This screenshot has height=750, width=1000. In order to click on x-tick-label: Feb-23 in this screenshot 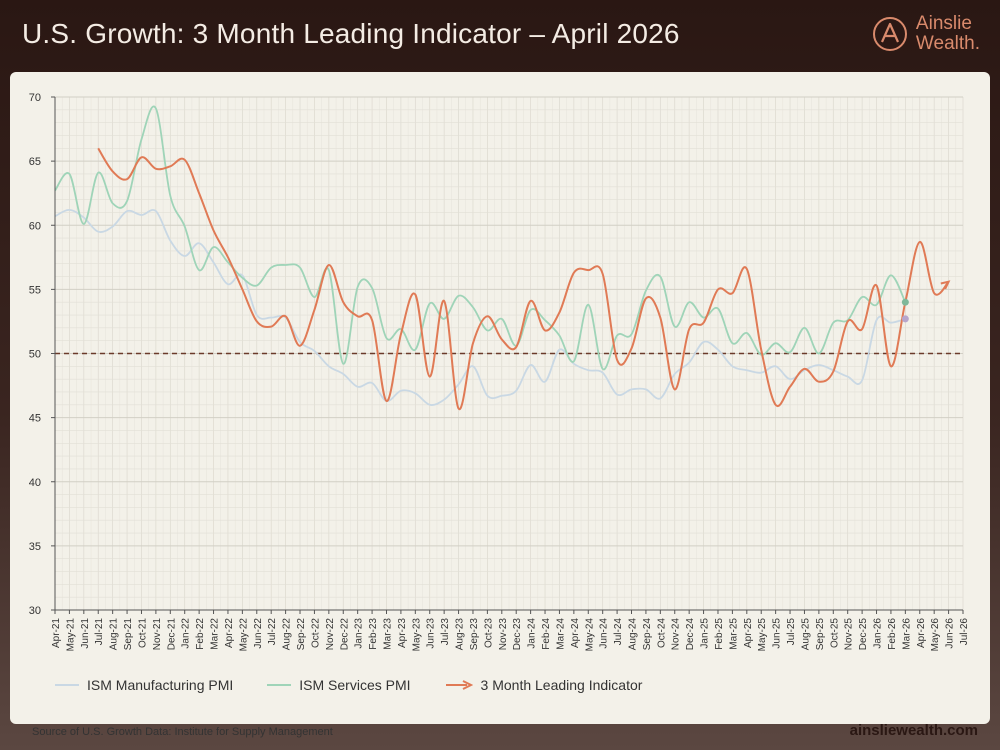, I will do `click(373, 634)`.